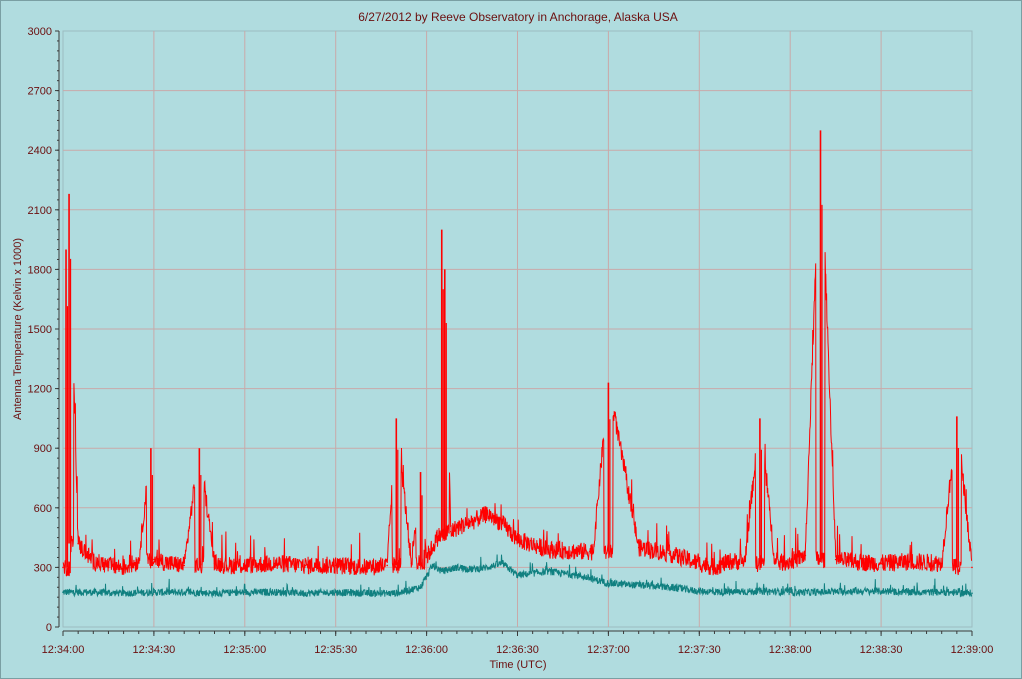 Image resolution: width=1022 pixels, height=679 pixels. Describe the element at coordinates (608, 650) in the screenshot. I see `x-tick-label: 12:37:00` at that location.